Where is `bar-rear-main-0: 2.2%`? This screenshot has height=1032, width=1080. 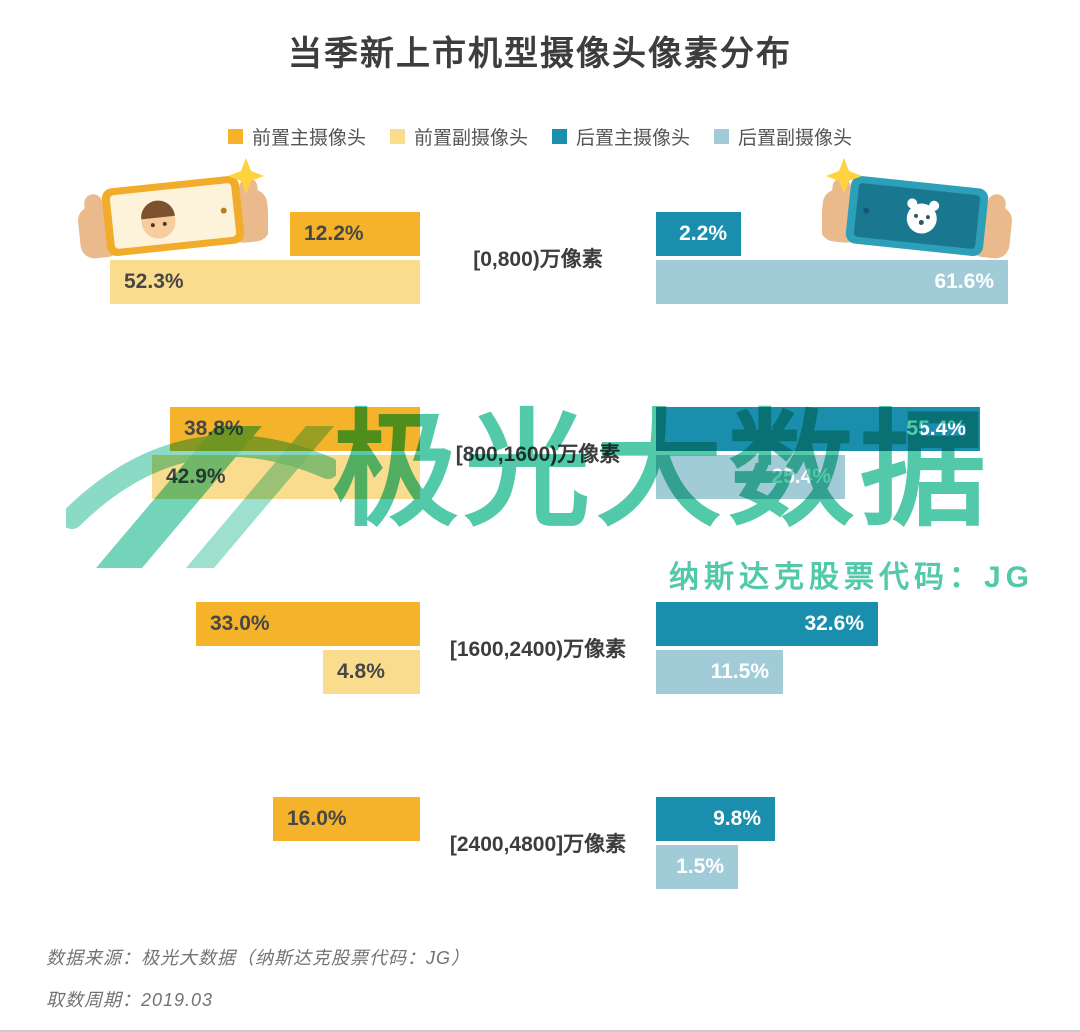 bar-rear-main-0: 2.2% is located at coordinates (698, 234).